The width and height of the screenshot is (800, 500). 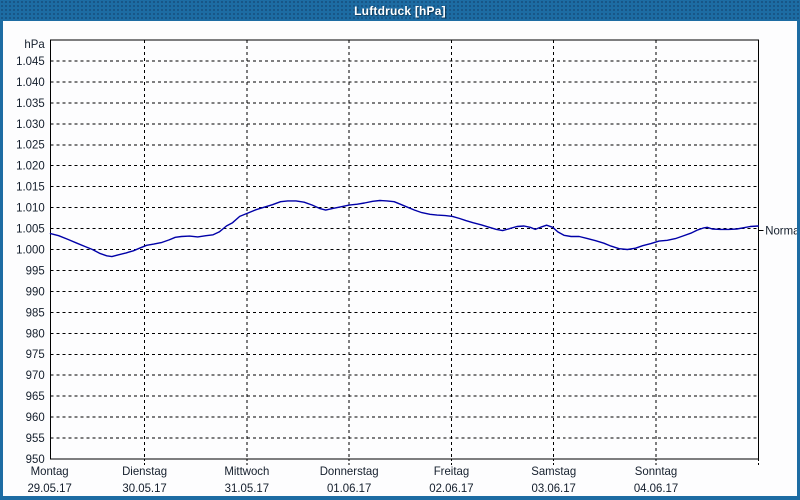 What do you see at coordinates (30, 250) in the screenshot?
I see `y-axis-label: 1.000` at bounding box center [30, 250].